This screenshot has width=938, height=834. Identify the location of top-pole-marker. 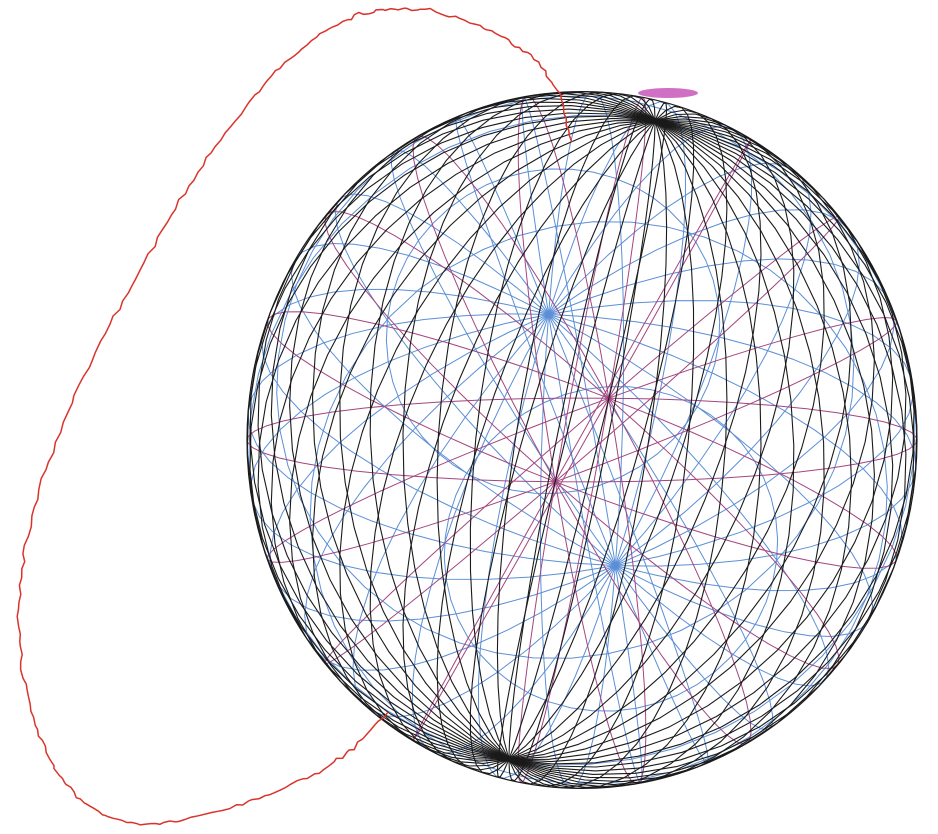
(668, 93).